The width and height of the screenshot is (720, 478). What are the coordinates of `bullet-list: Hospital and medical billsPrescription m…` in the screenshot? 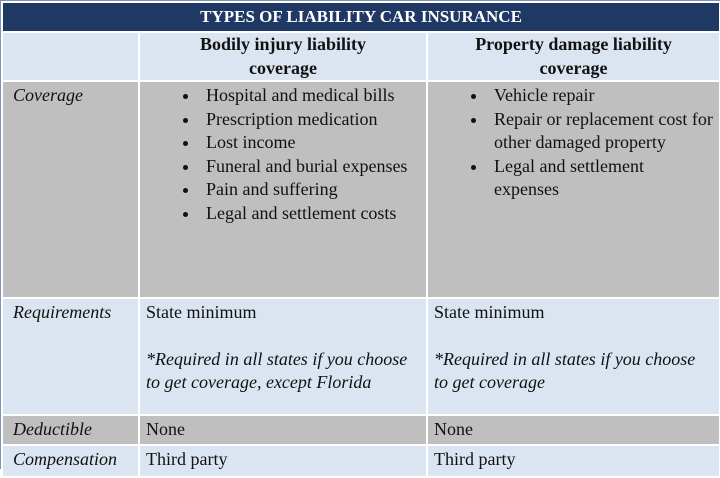 It's located at (283, 154).